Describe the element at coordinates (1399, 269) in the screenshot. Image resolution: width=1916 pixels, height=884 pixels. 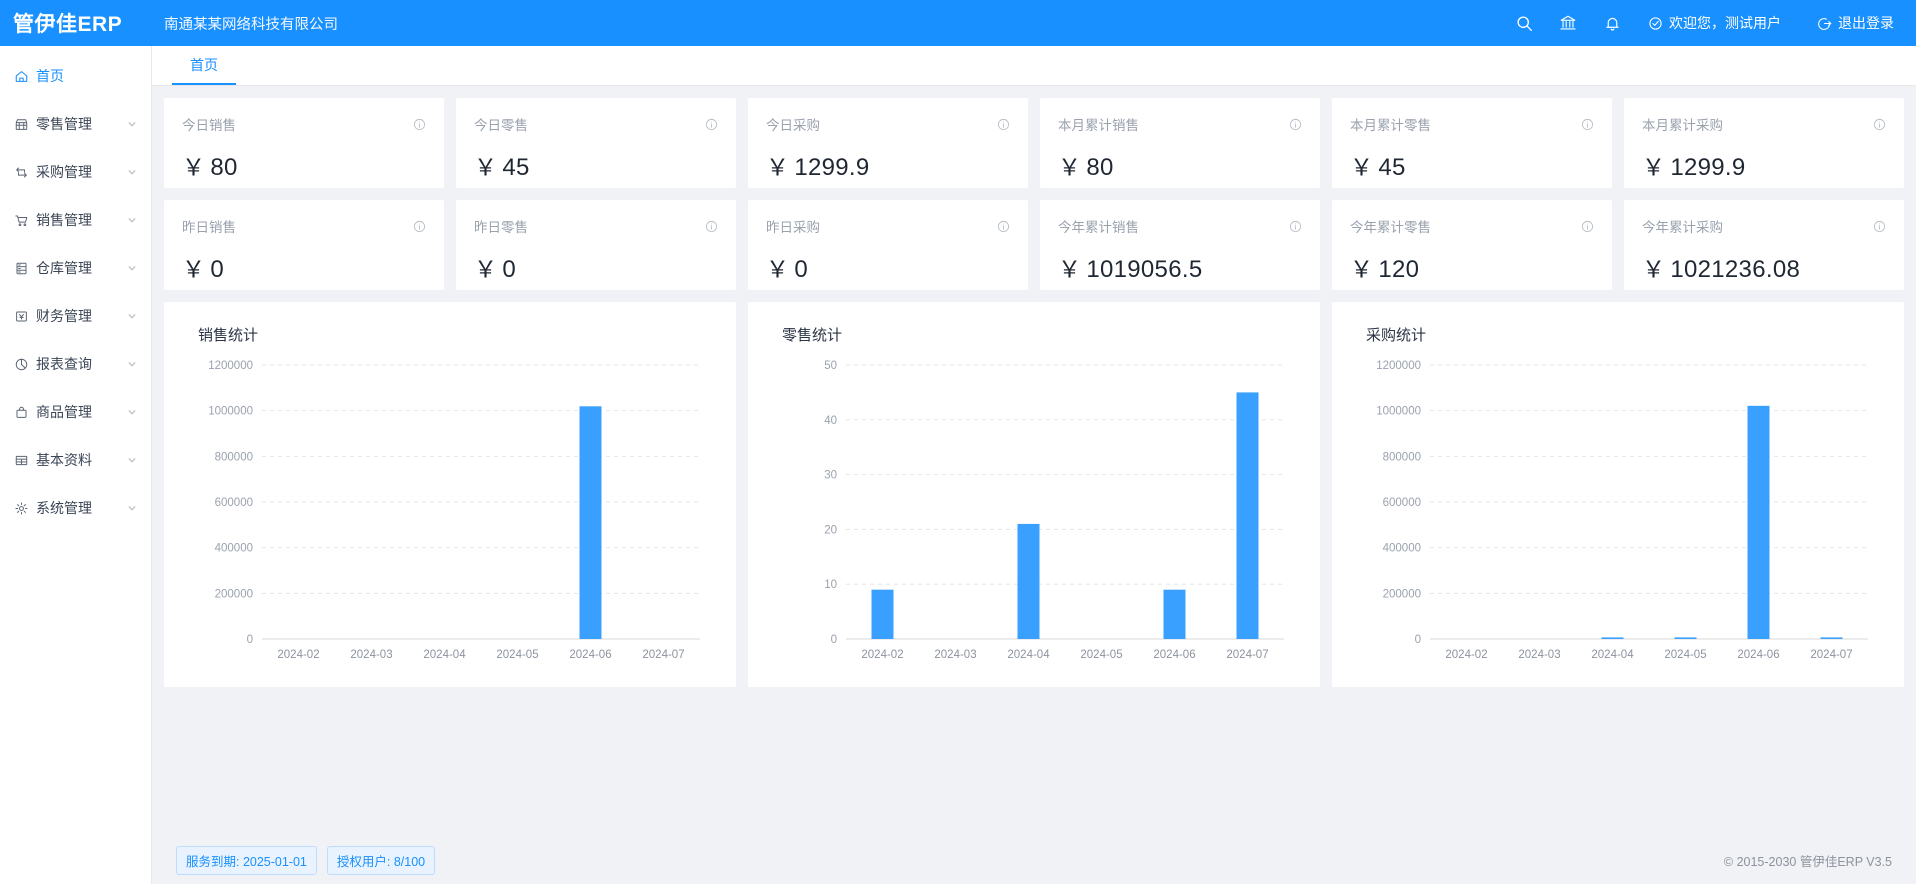
I see `kpi-amount: 120` at that location.